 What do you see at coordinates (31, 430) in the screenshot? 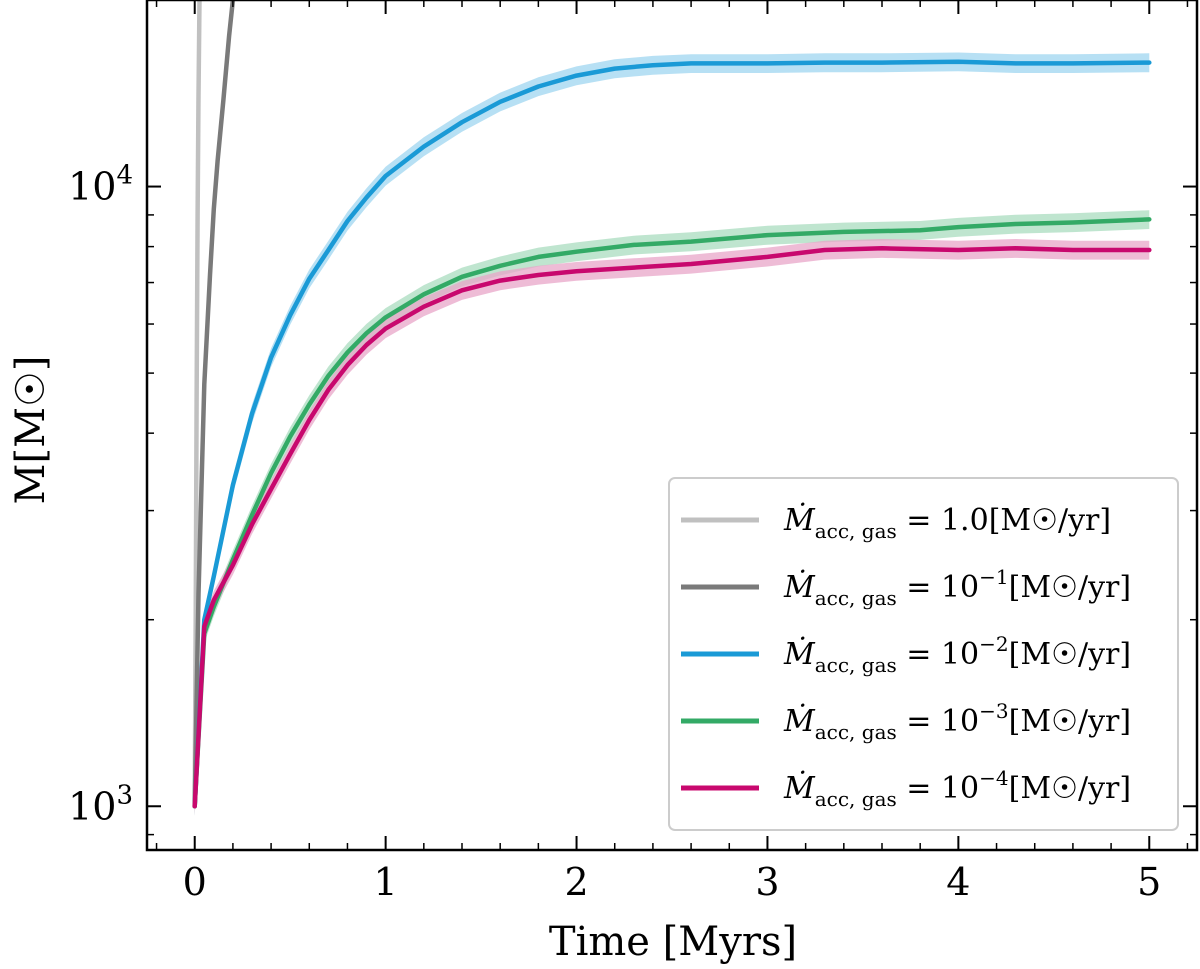
I see `y-axis-label: M[M☉]` at bounding box center [31, 430].